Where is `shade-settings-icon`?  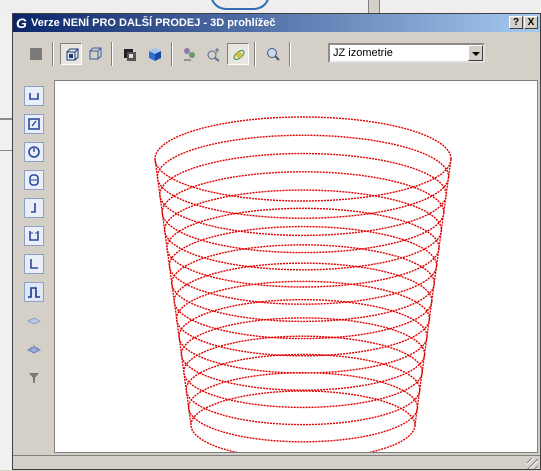 shade-settings-icon is located at coordinates (130, 55).